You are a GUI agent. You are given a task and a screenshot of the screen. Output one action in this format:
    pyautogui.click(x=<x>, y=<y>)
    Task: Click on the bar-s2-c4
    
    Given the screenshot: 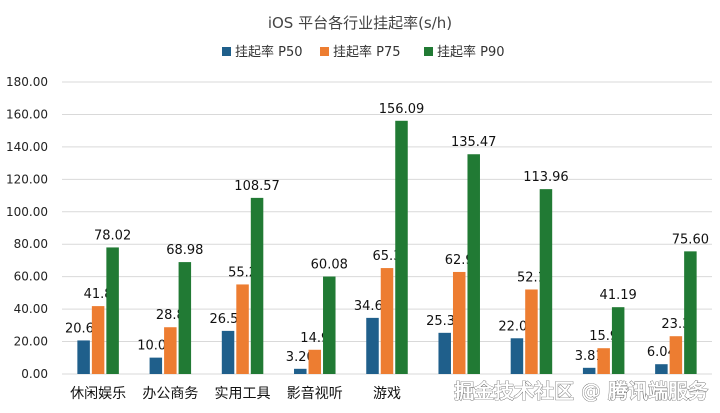 What is the action you would take?
    pyautogui.click(x=315, y=361)
    